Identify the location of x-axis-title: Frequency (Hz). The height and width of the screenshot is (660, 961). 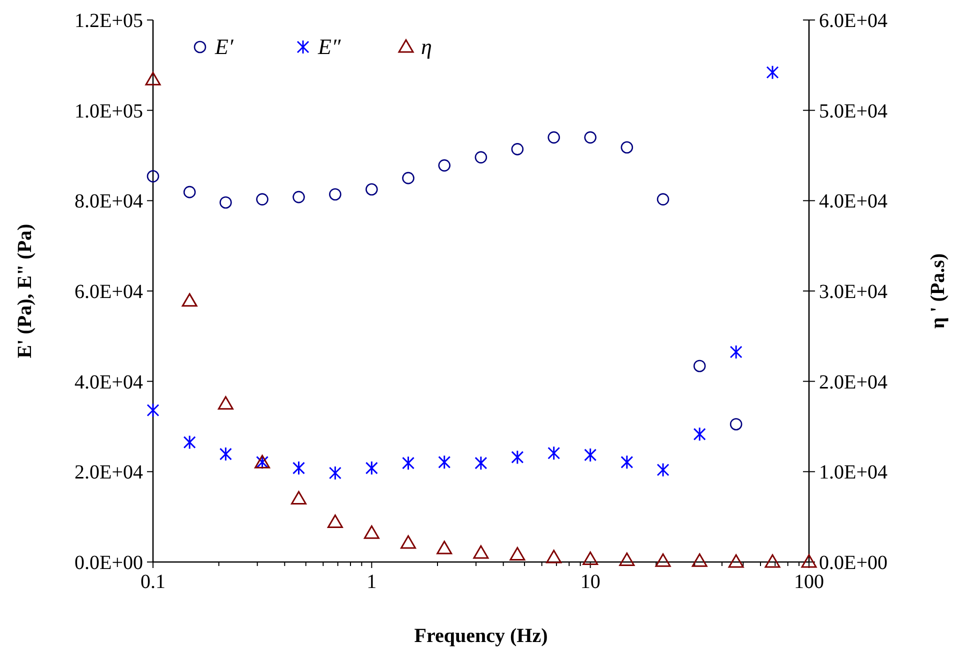
(481, 636).